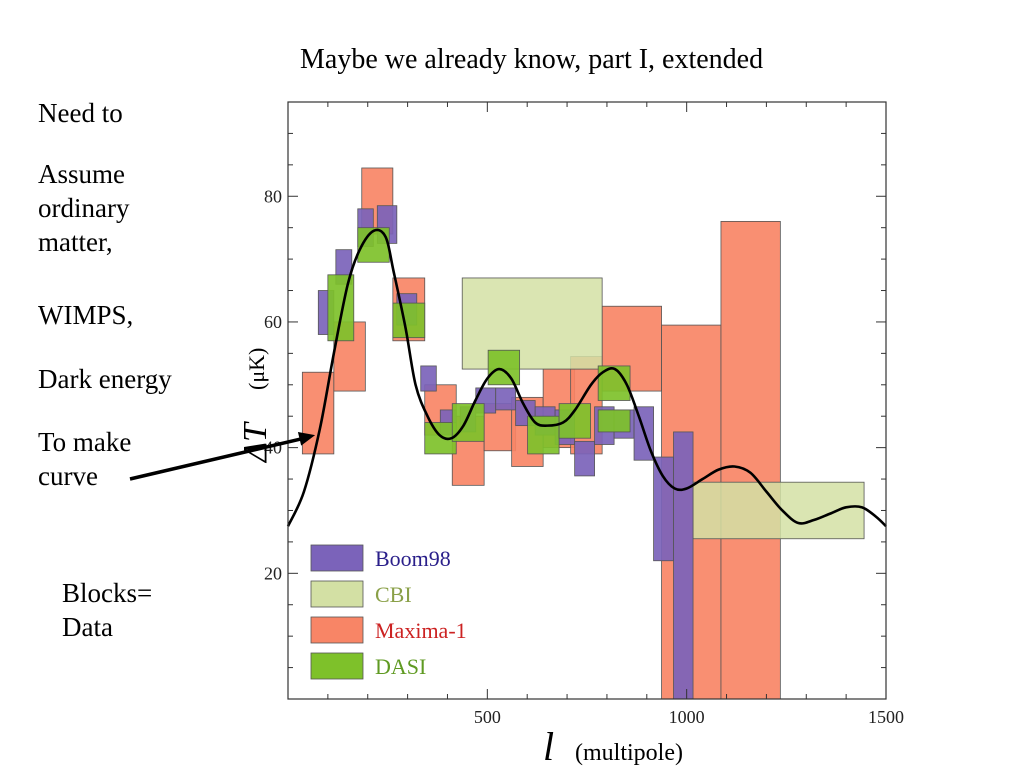 The height and width of the screenshot is (768, 1024). I want to click on note-need-to: Need to, so click(80, 113).